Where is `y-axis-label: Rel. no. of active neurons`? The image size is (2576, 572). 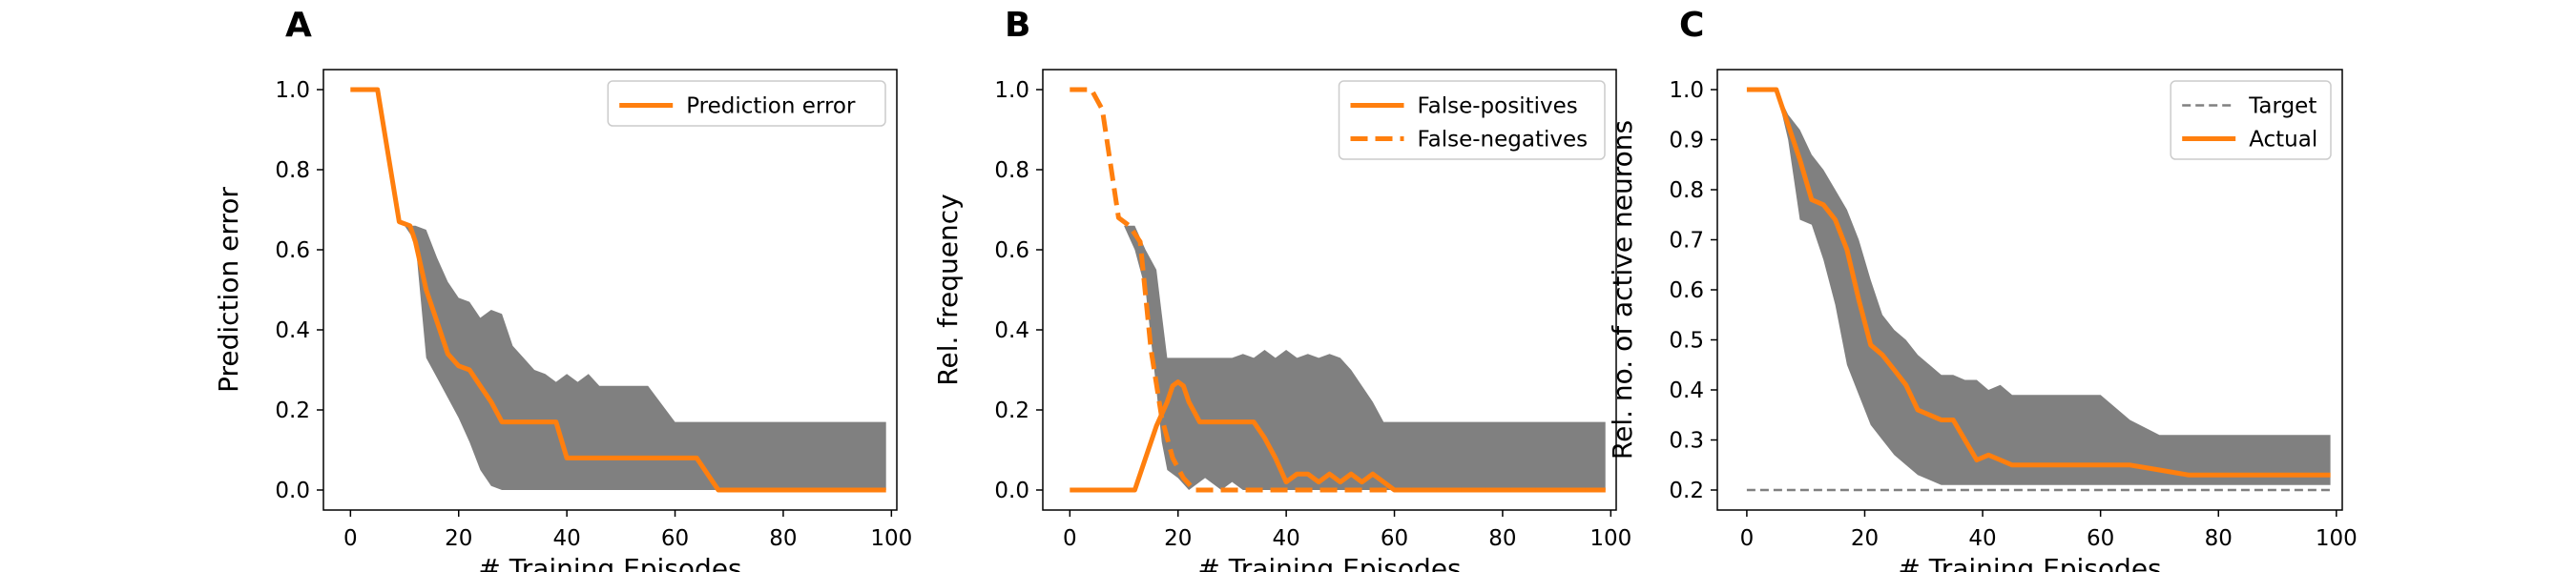
y-axis-label: Rel. no. of active neurons is located at coordinates (1622, 290).